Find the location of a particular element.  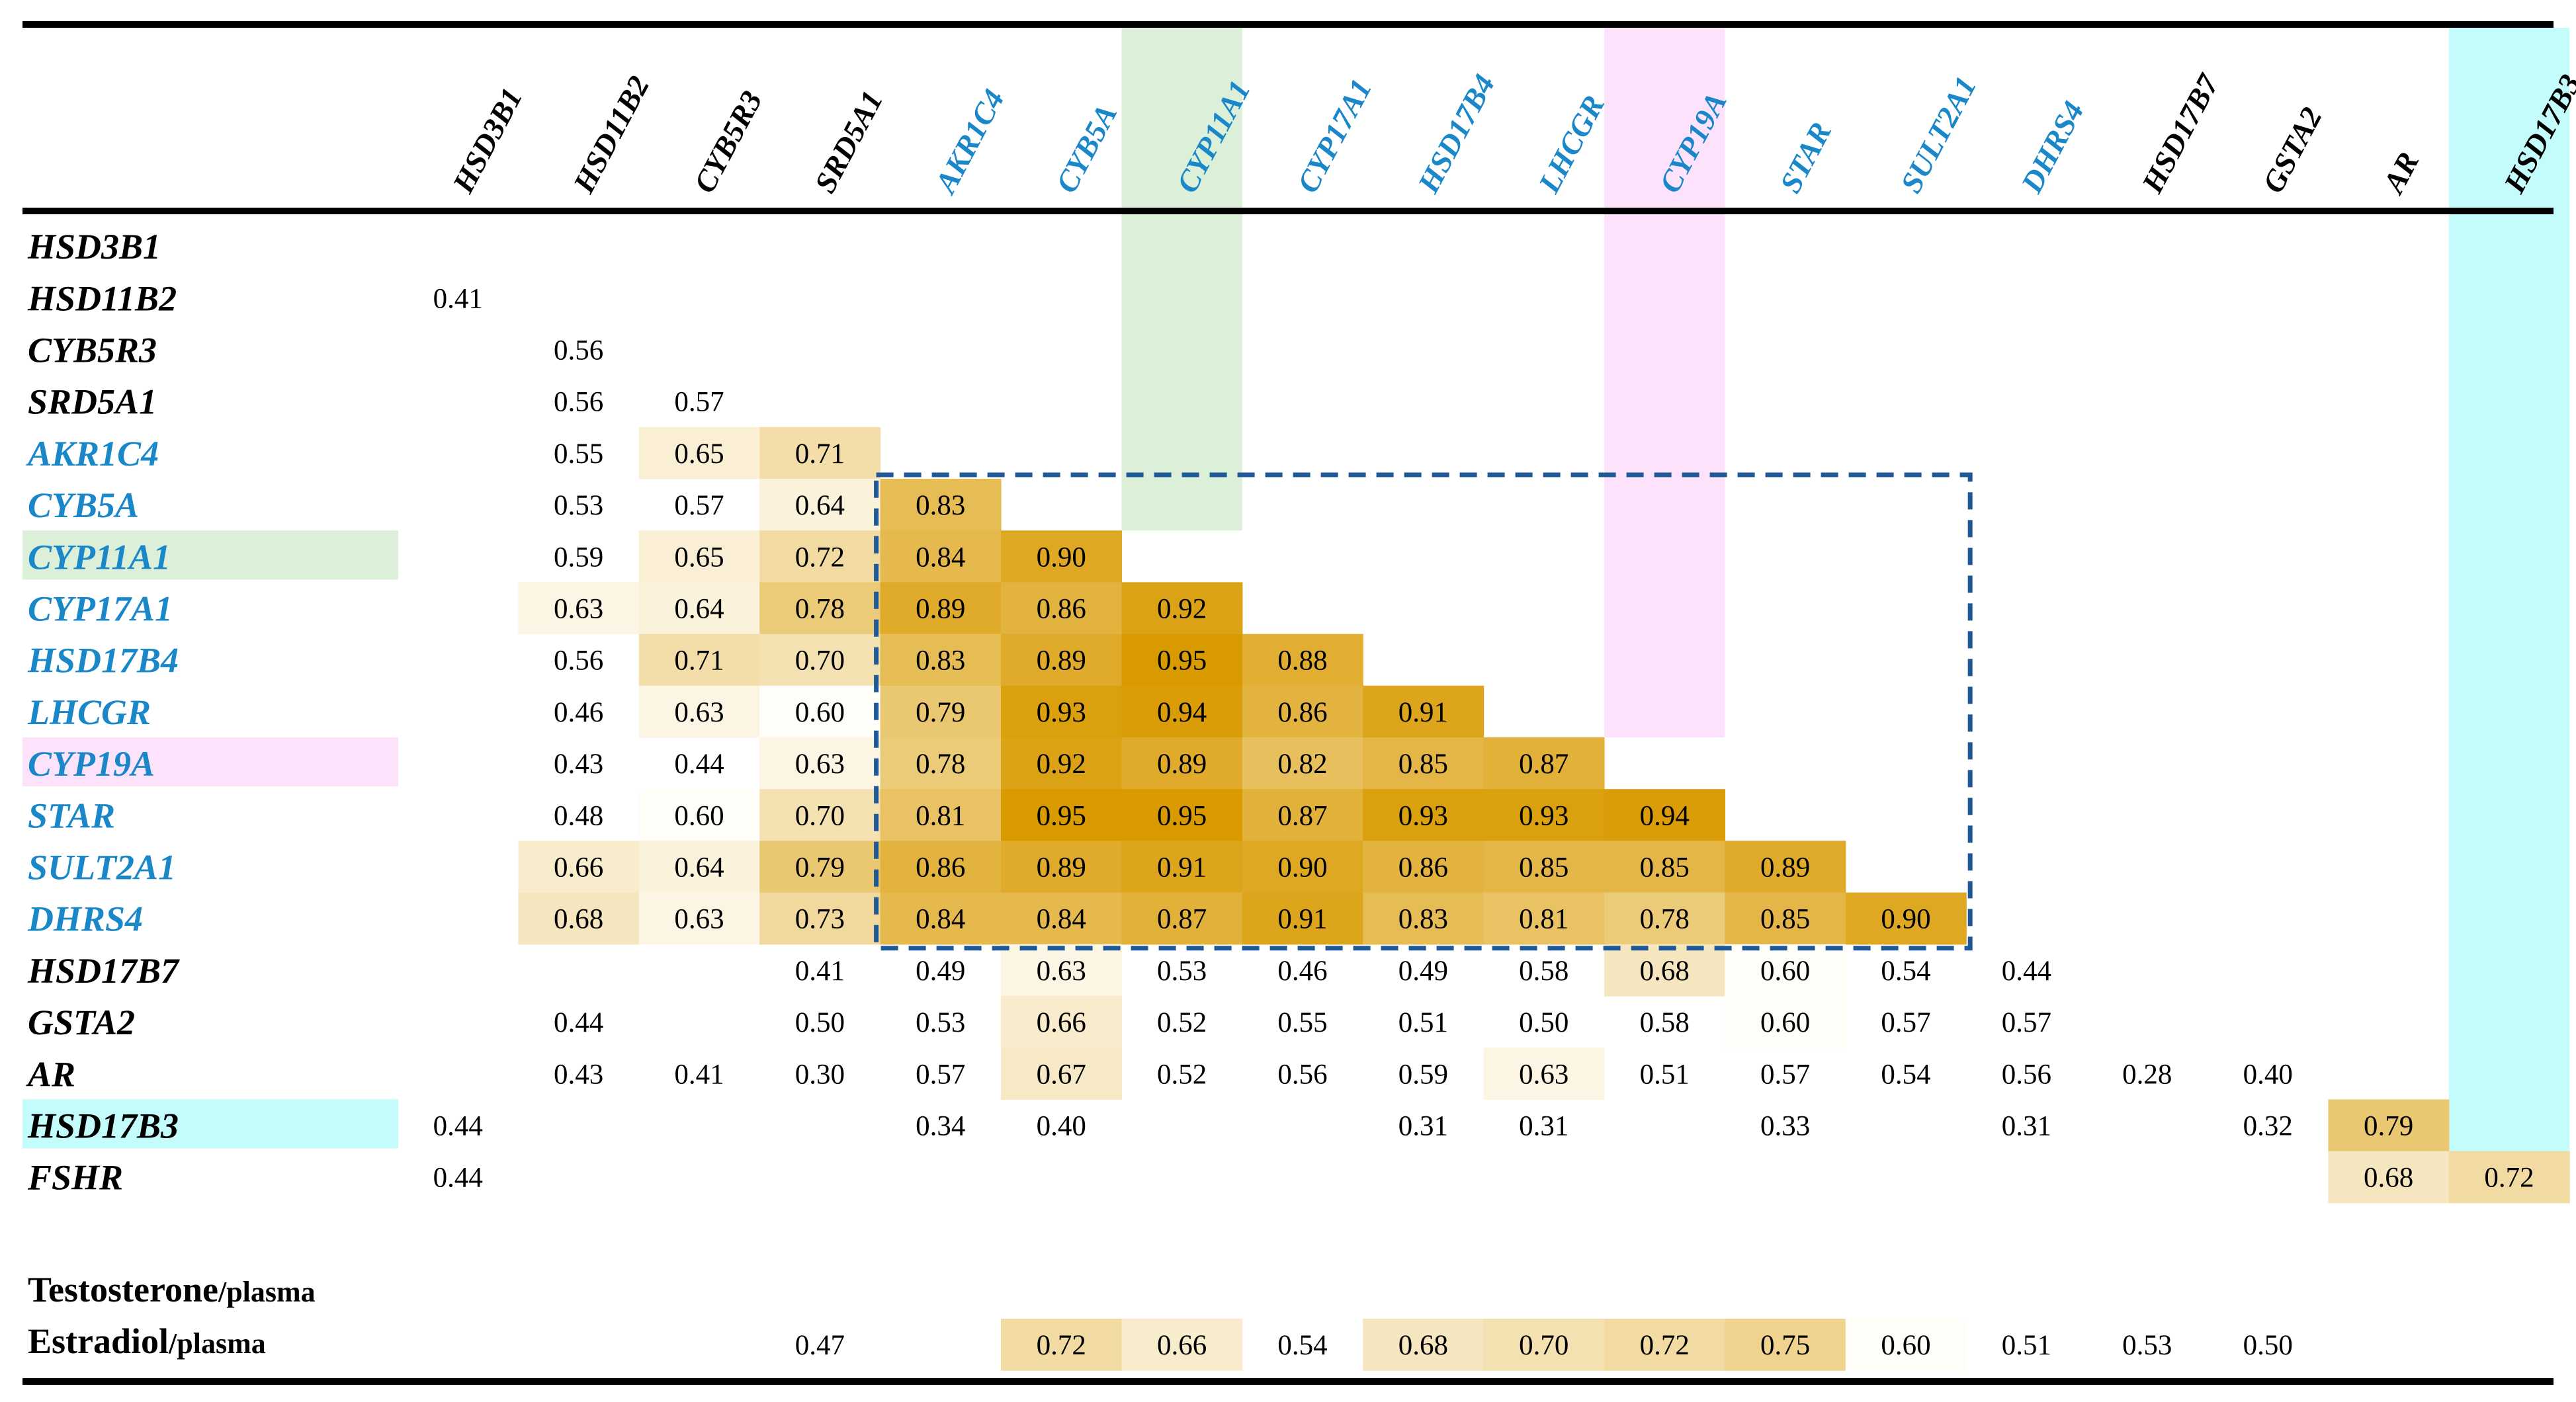

cell-value-dhrs4-cyp19a: 0.78 is located at coordinates (1665, 919).